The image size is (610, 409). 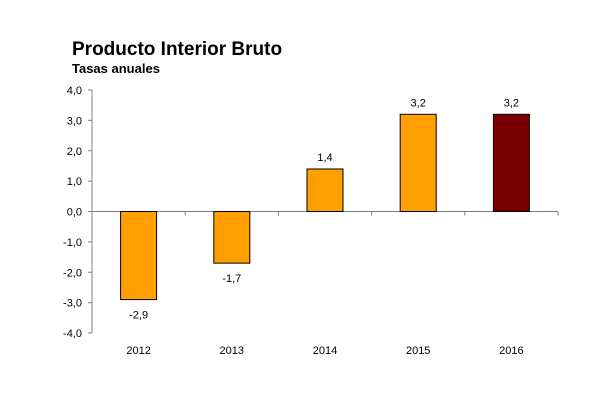 What do you see at coordinates (139, 256) in the screenshot?
I see `bar-2012` at bounding box center [139, 256].